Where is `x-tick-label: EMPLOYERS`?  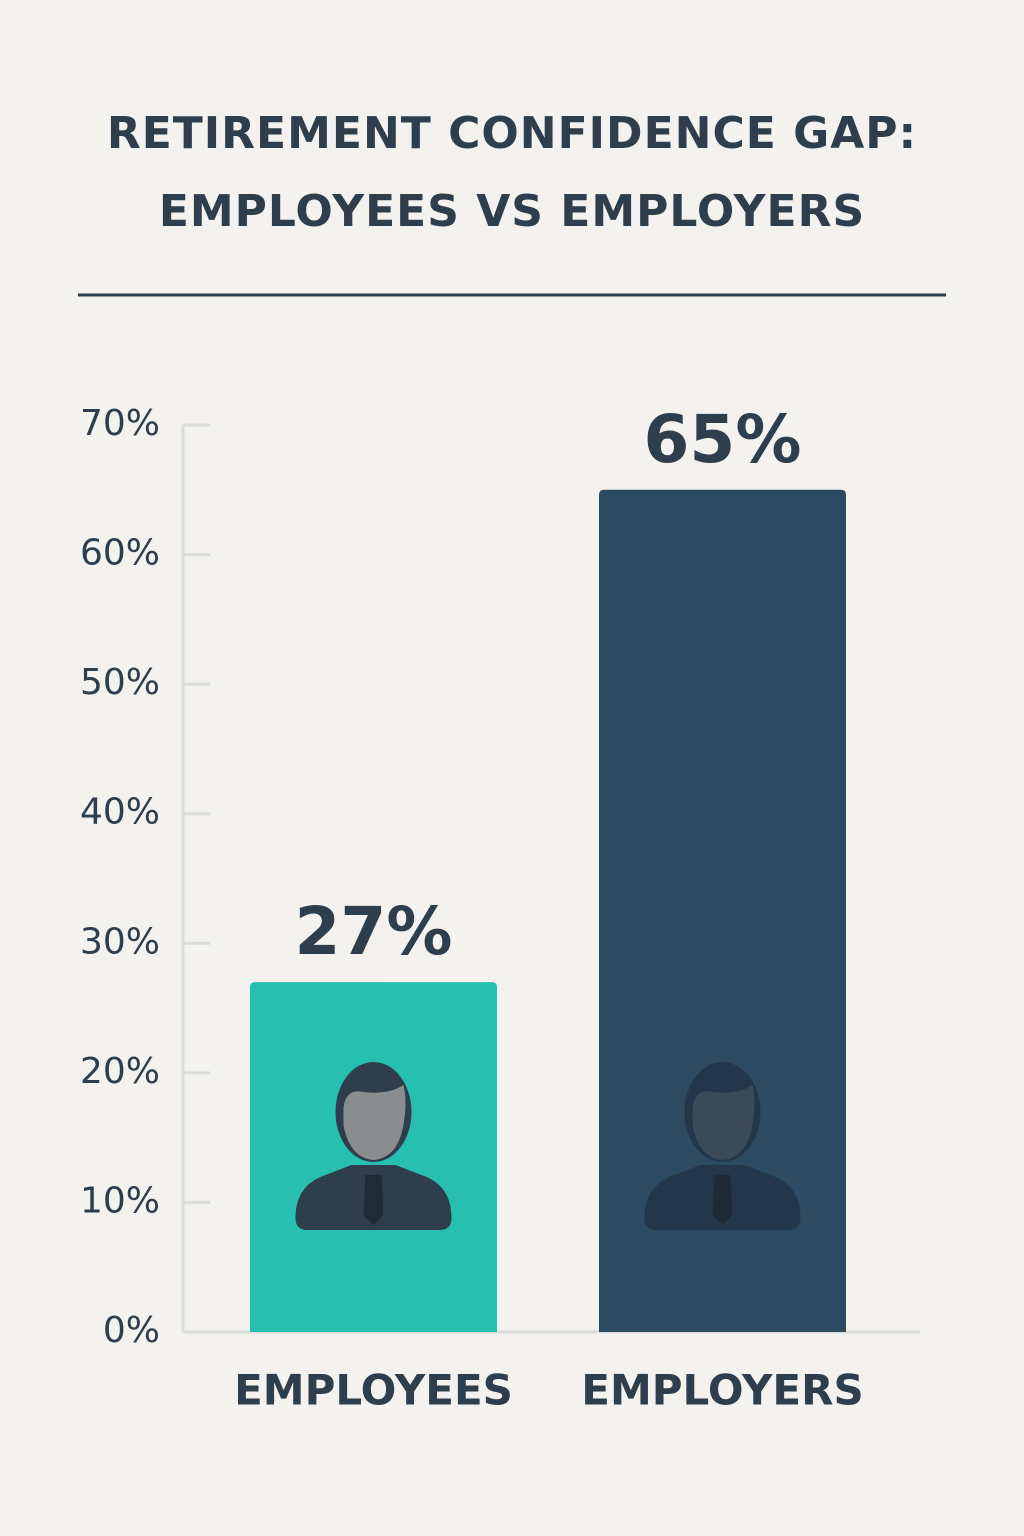 x-tick-label: EMPLOYERS is located at coordinates (722, 1390).